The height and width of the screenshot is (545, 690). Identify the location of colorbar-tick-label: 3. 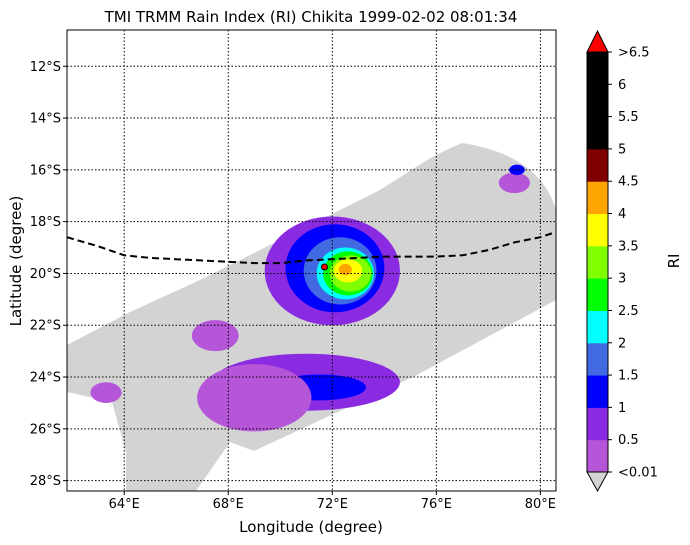
(622, 279).